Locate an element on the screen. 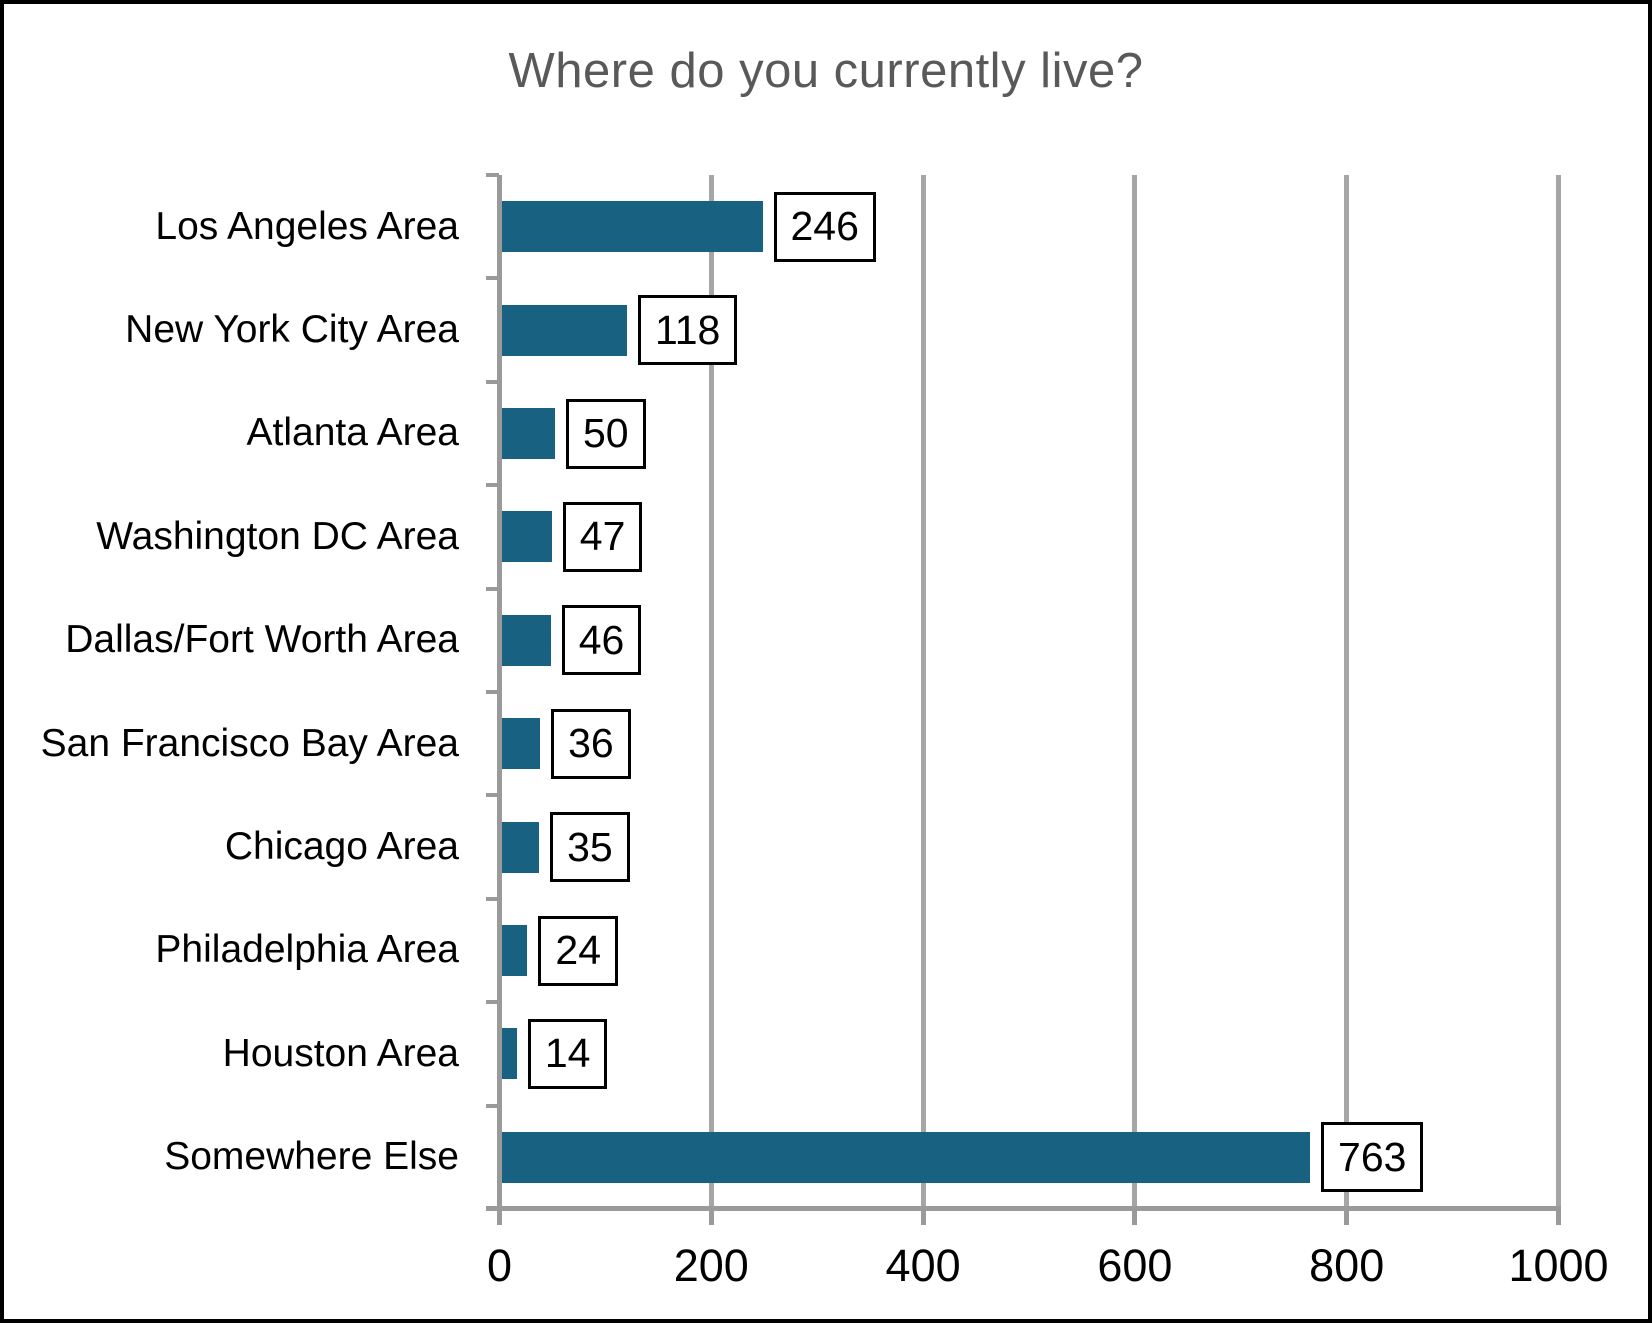 This screenshot has width=1652, height=1323. category-label: Los Angeles Area is located at coordinates (307, 226).